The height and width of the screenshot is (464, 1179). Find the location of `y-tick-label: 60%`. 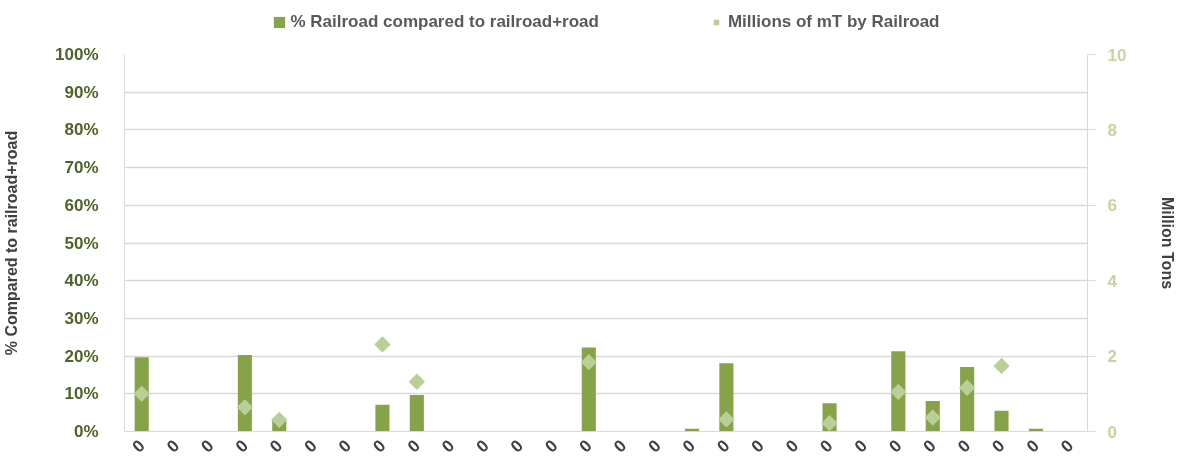

y-tick-label: 60% is located at coordinates (81, 205).